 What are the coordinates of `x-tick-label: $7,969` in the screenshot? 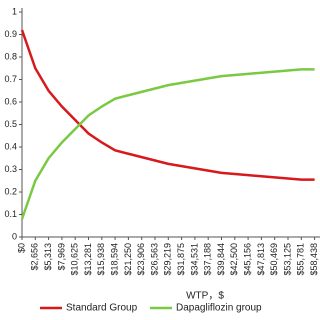 It's located at (61, 257).